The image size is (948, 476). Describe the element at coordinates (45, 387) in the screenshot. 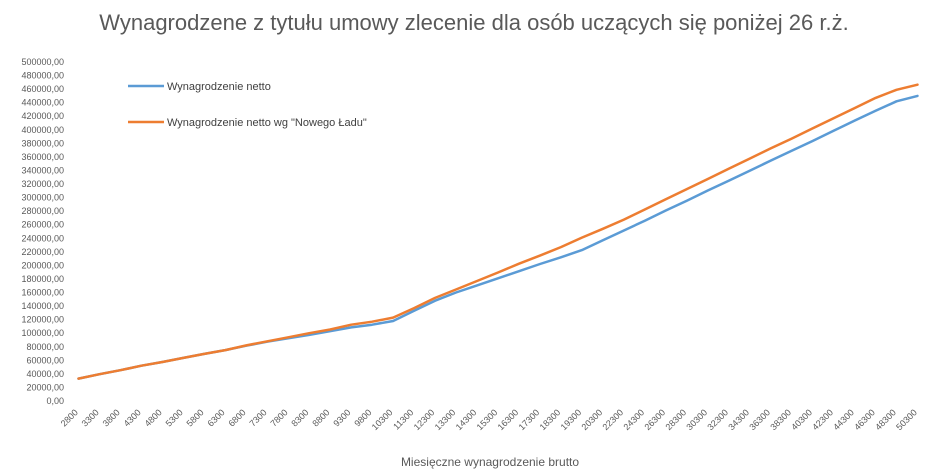

I see `y-tick-label: 20000,00` at that location.